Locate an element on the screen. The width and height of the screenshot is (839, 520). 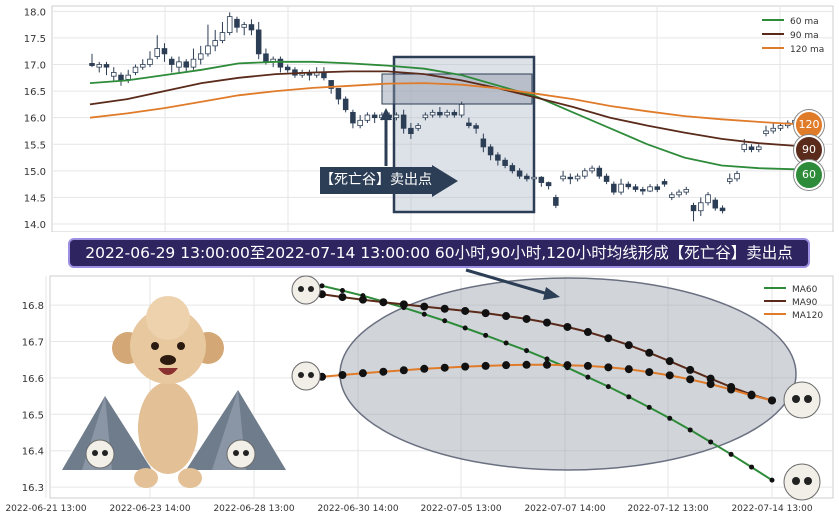
bottom-legend: MA60 MA90 MA120 is located at coordinates (793, 303).